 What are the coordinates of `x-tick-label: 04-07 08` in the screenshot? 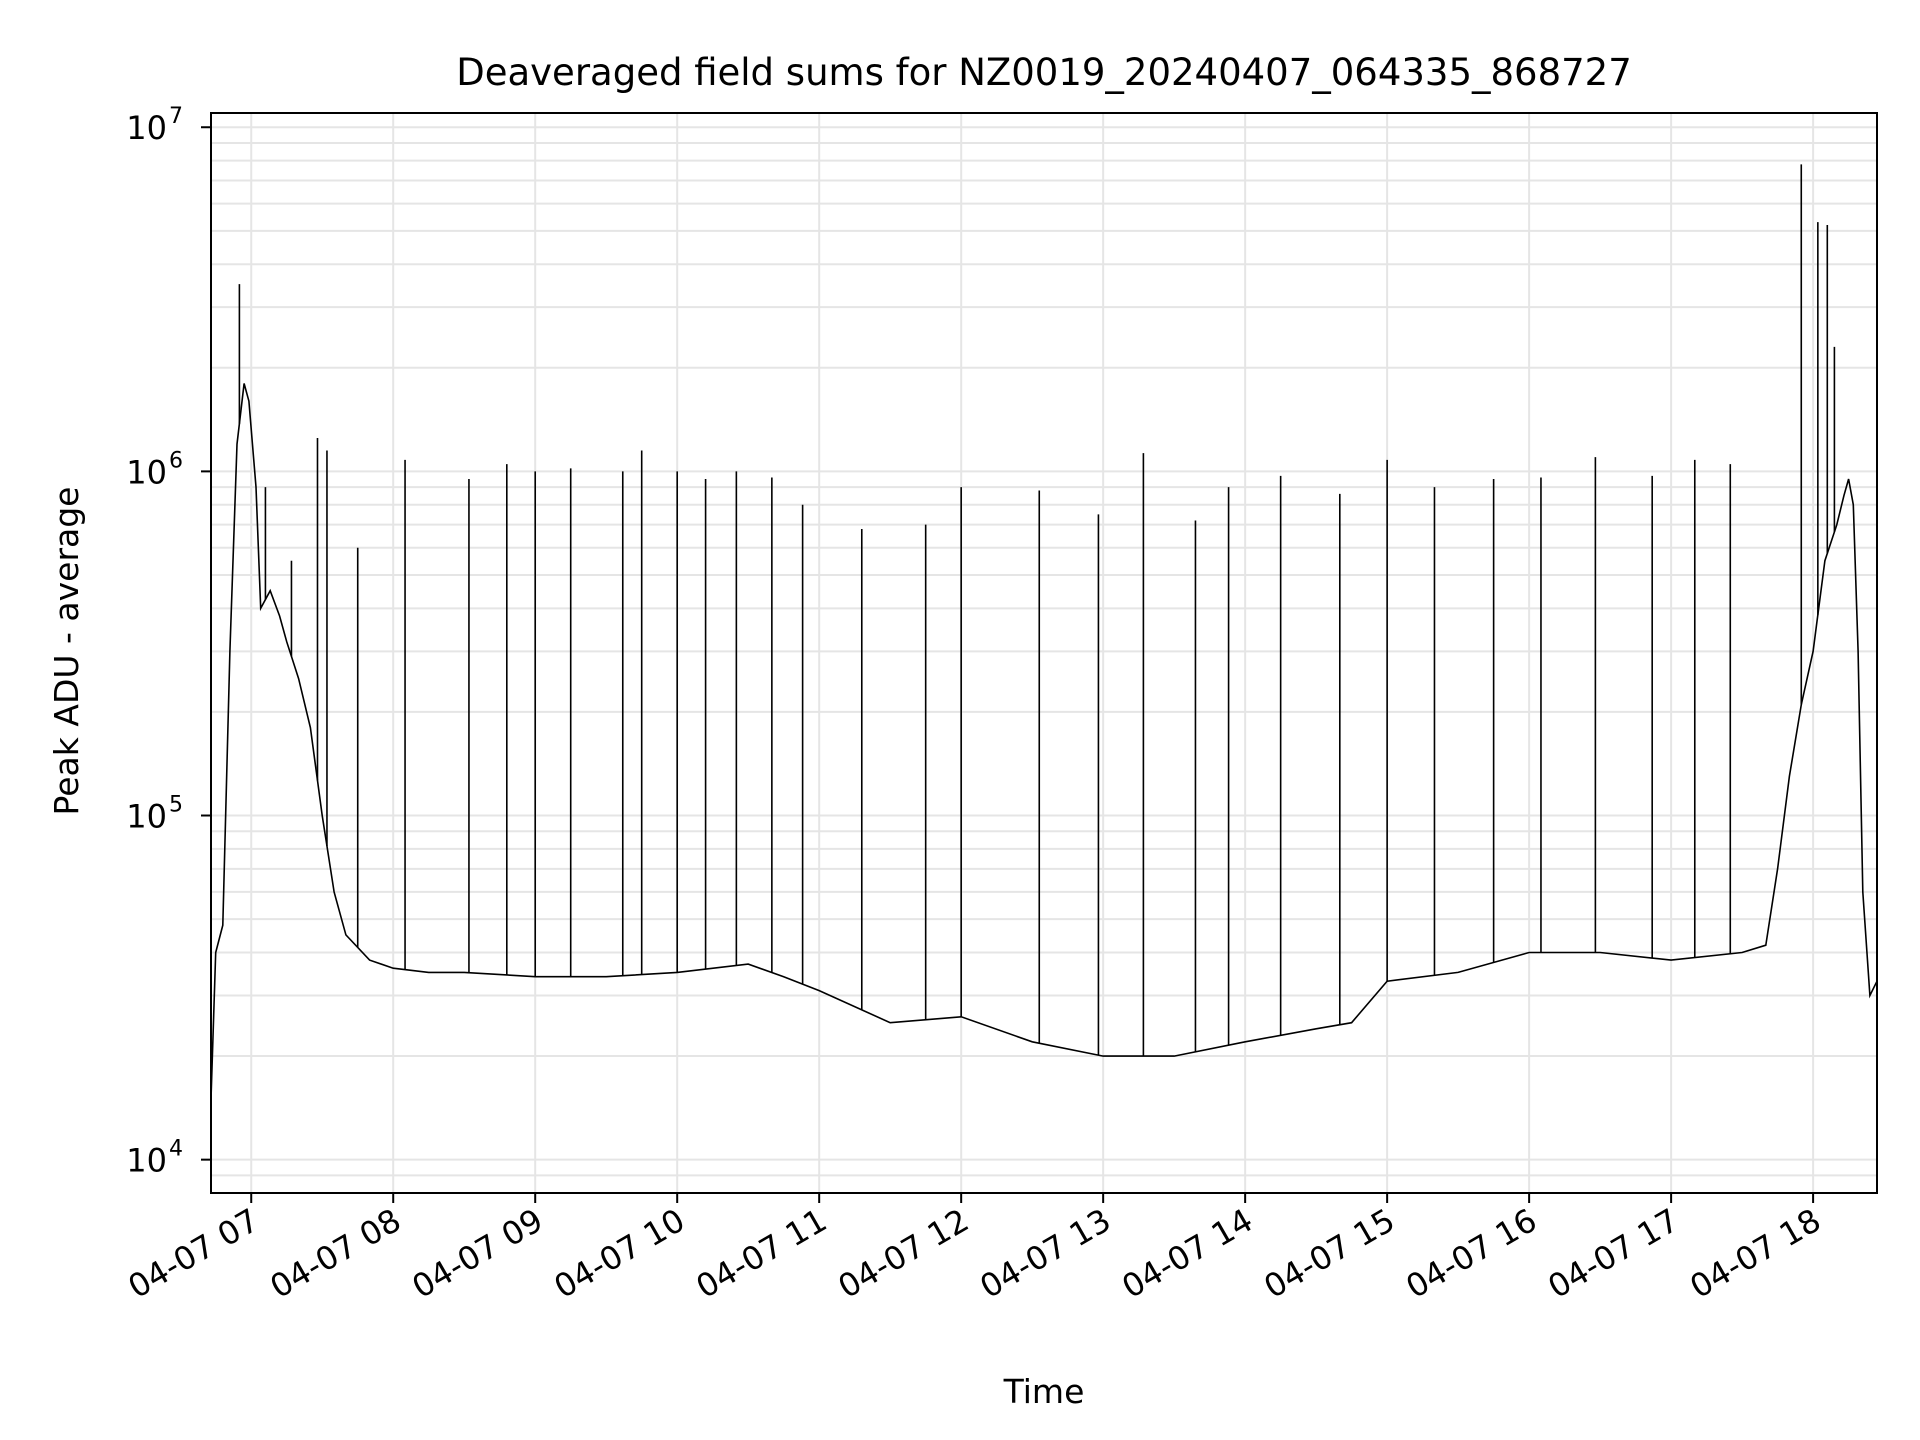 It's located at (336, 1253).